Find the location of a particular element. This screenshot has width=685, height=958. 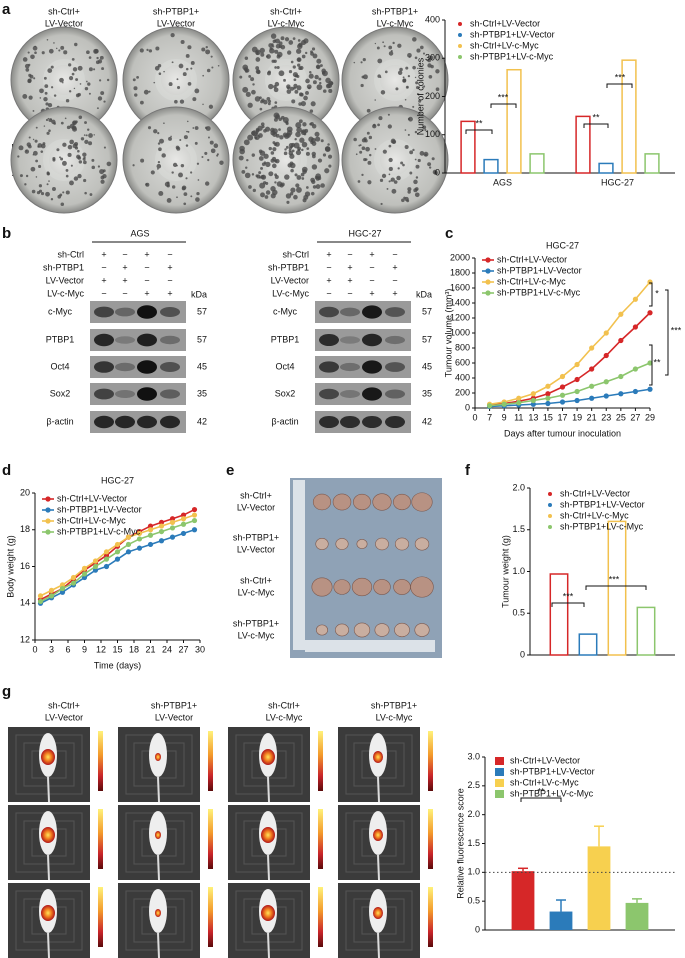

panel-label: b is located at coordinates (6, 233).